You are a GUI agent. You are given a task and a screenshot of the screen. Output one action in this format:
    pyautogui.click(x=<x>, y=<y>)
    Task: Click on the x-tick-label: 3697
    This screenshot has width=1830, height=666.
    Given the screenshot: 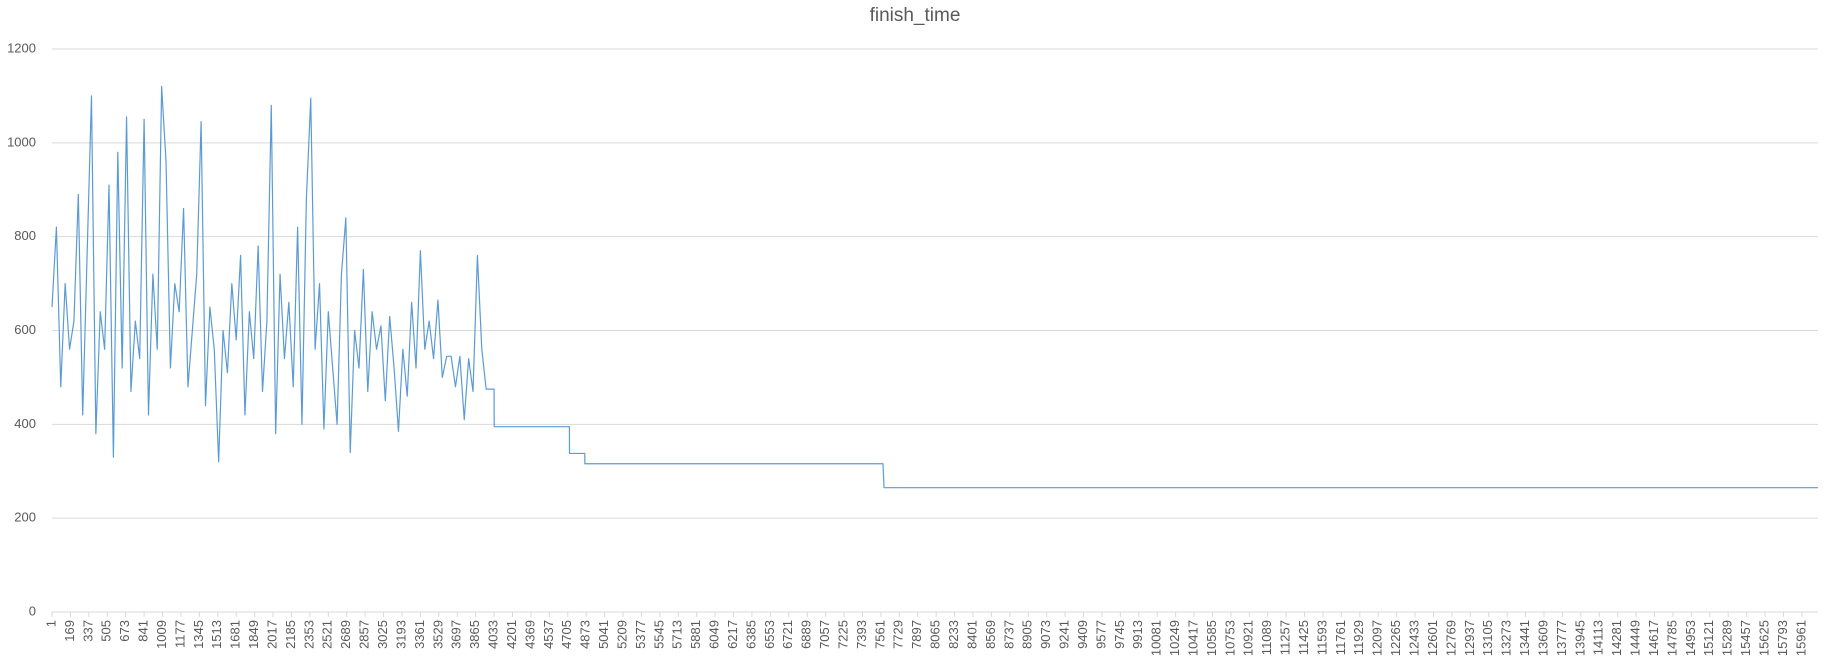 What is the action you would take?
    pyautogui.click(x=456, y=634)
    